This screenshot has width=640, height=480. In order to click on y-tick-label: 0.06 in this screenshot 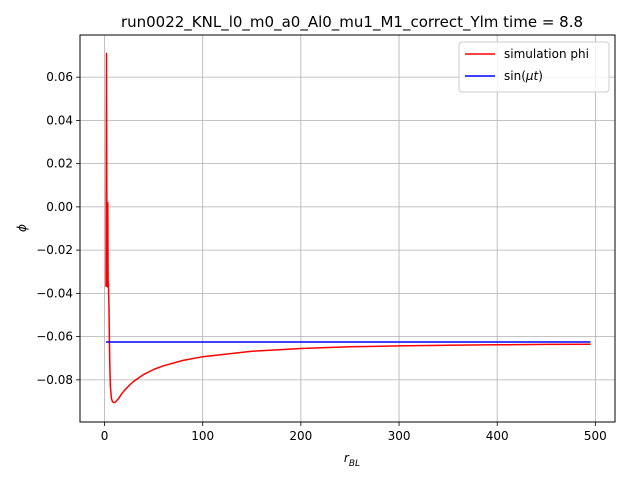, I will do `click(59, 77)`.